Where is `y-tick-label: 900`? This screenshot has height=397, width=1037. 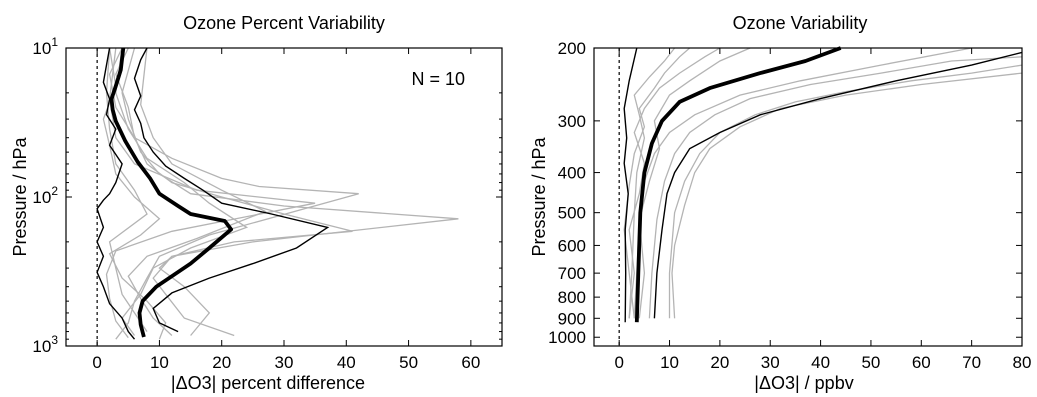
y-tick-label: 900 is located at coordinates (572, 318).